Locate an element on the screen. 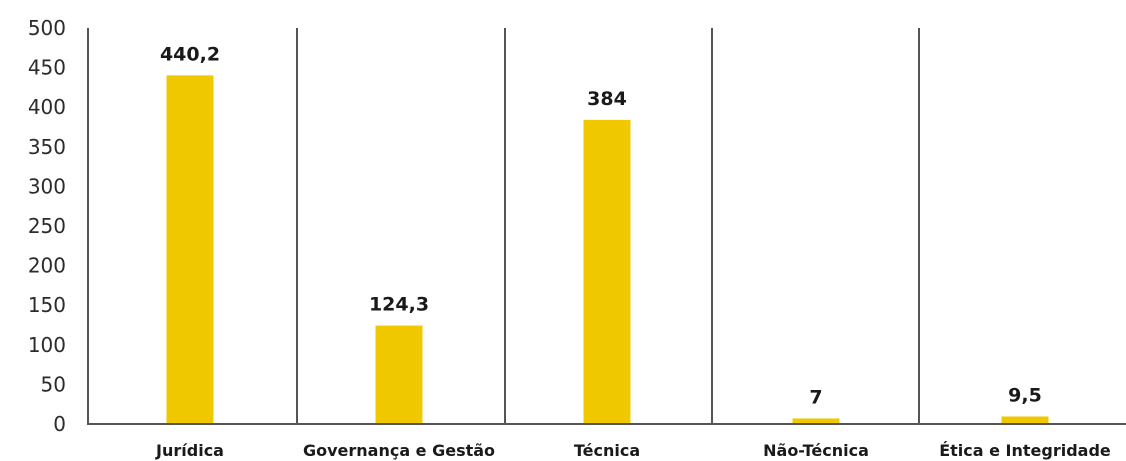 The height and width of the screenshot is (461, 1126). y-tick-label: 150 is located at coordinates (47, 305).